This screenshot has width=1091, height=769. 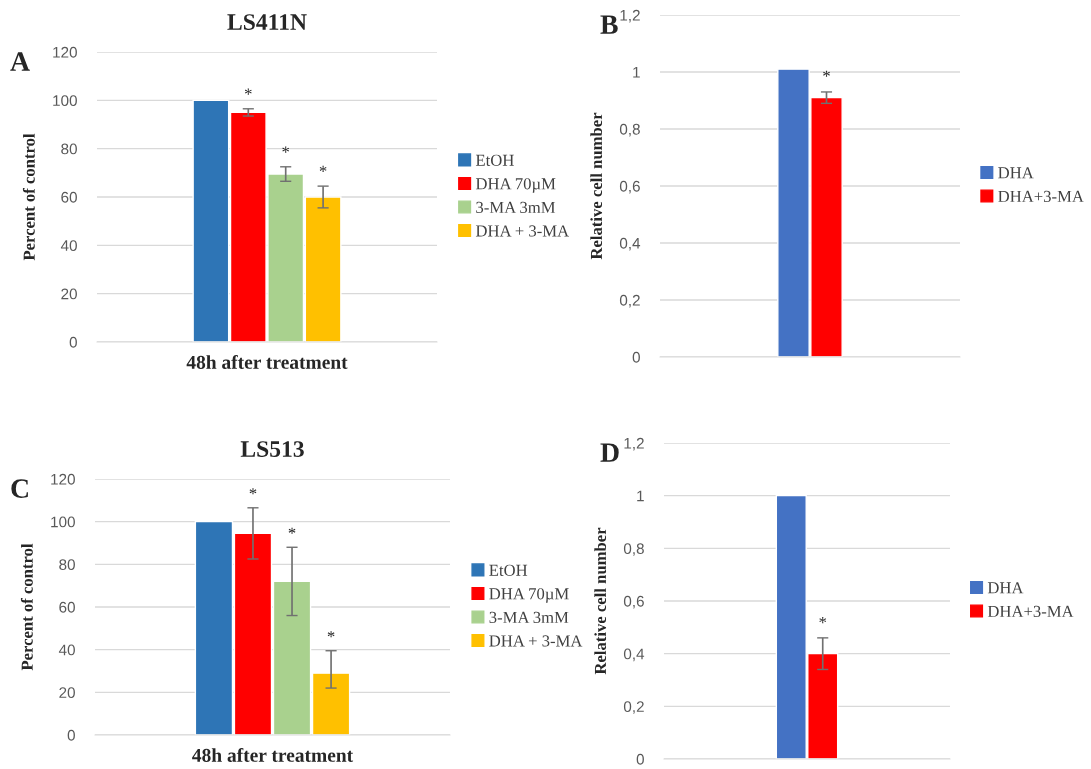 What do you see at coordinates (20, 61) in the screenshot?
I see `text: A` at bounding box center [20, 61].